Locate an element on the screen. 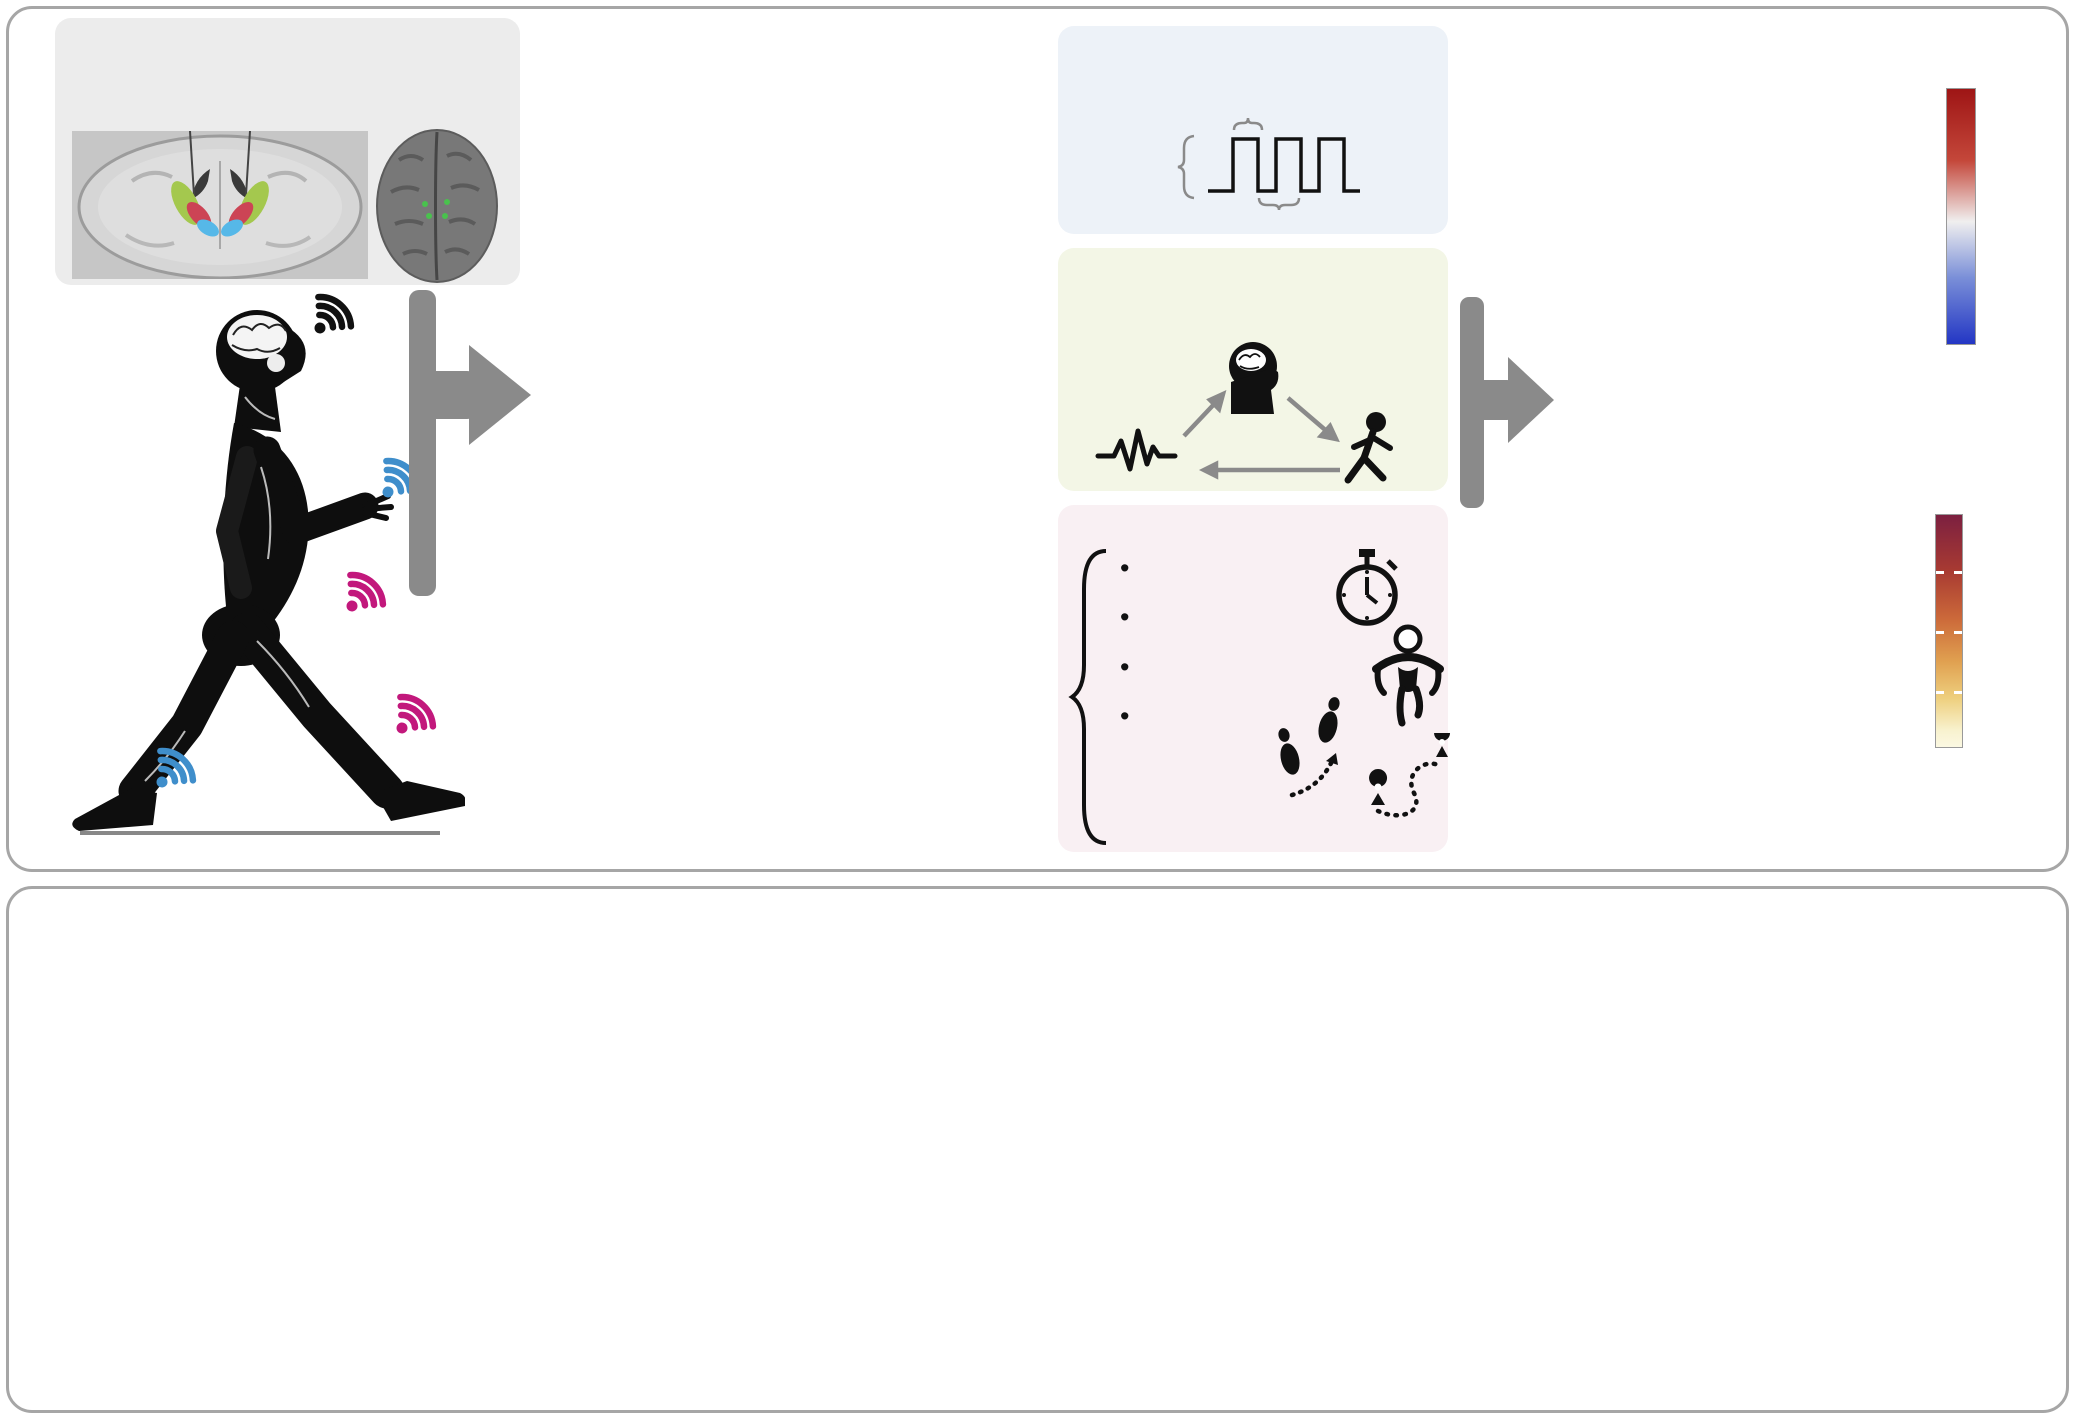  walking-figure-icon is located at coordinates (1368, 448).